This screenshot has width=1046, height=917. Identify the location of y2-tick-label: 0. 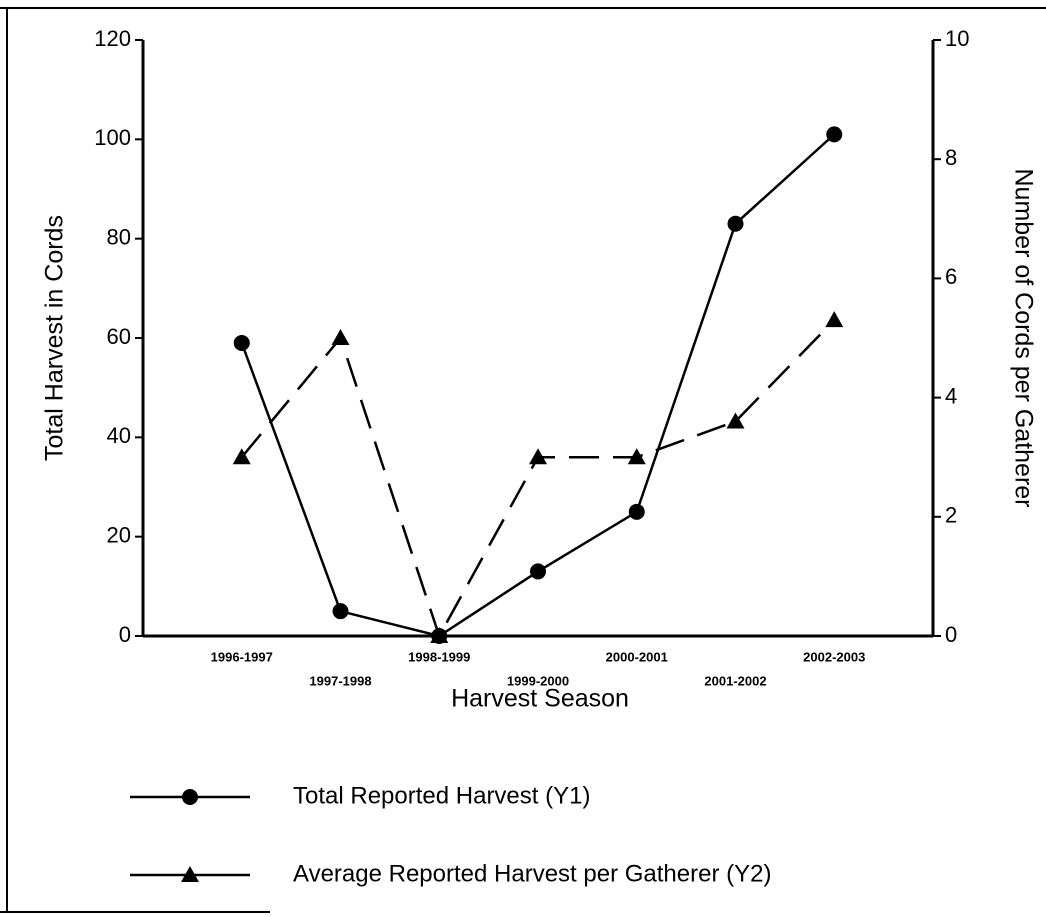
(951, 634).